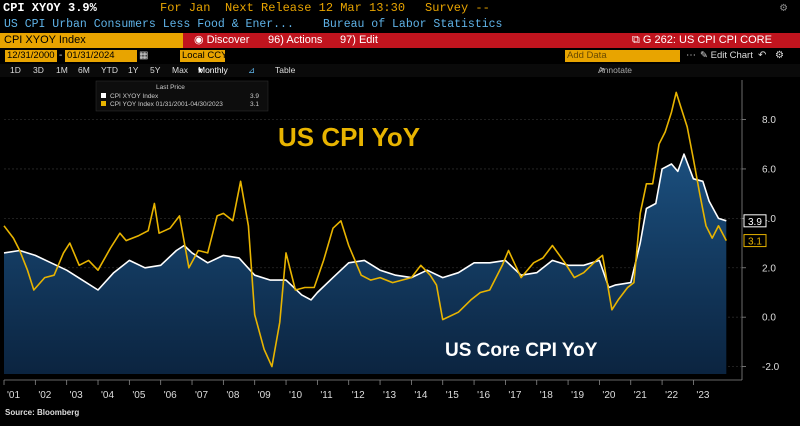 The image size is (800, 426). What do you see at coordinates (304, 40) in the screenshot?
I see `actions-label: Actions` at bounding box center [304, 40].